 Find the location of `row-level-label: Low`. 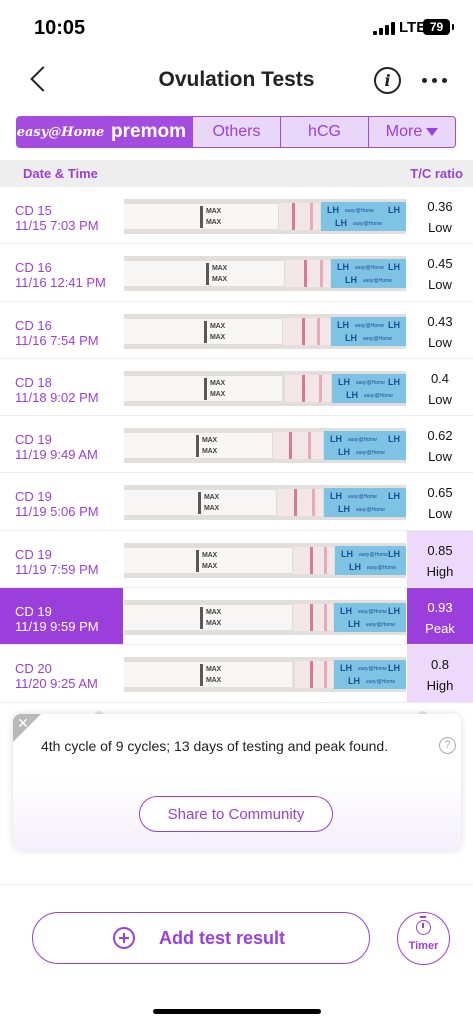

row-level-label: Low is located at coordinates (440, 227).